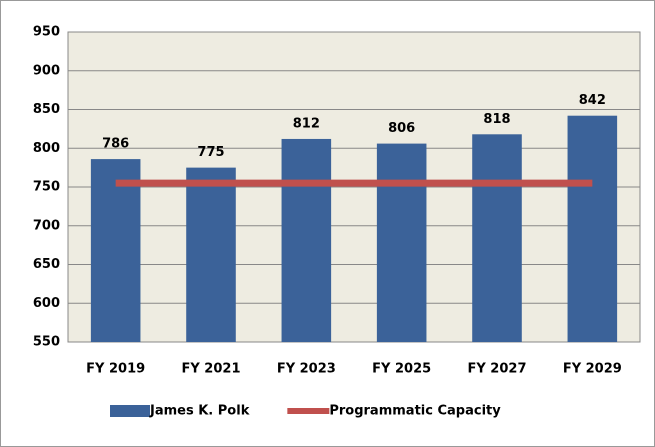  What do you see at coordinates (46, 109) in the screenshot?
I see `y-tick-label: 850` at bounding box center [46, 109].